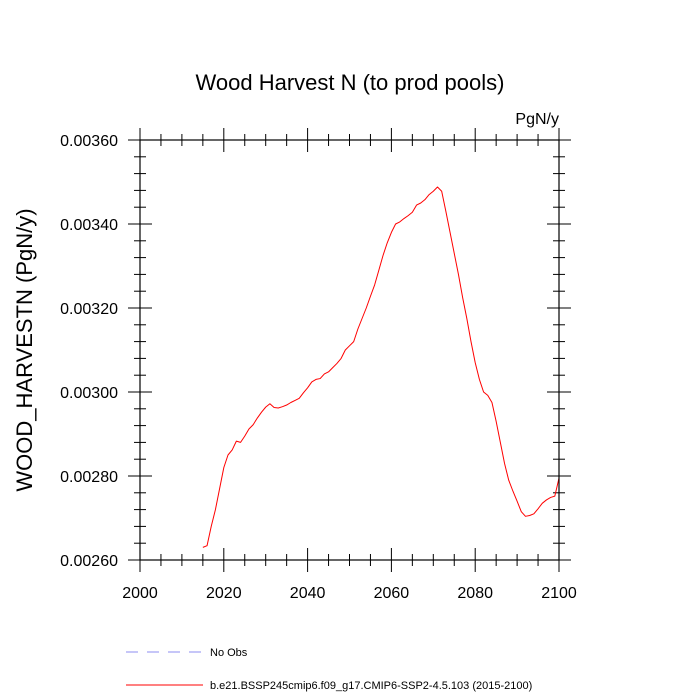 The width and height of the screenshot is (700, 700). Describe the element at coordinates (89, 309) in the screenshot. I see `y-tick-label: 0.00320` at that location.